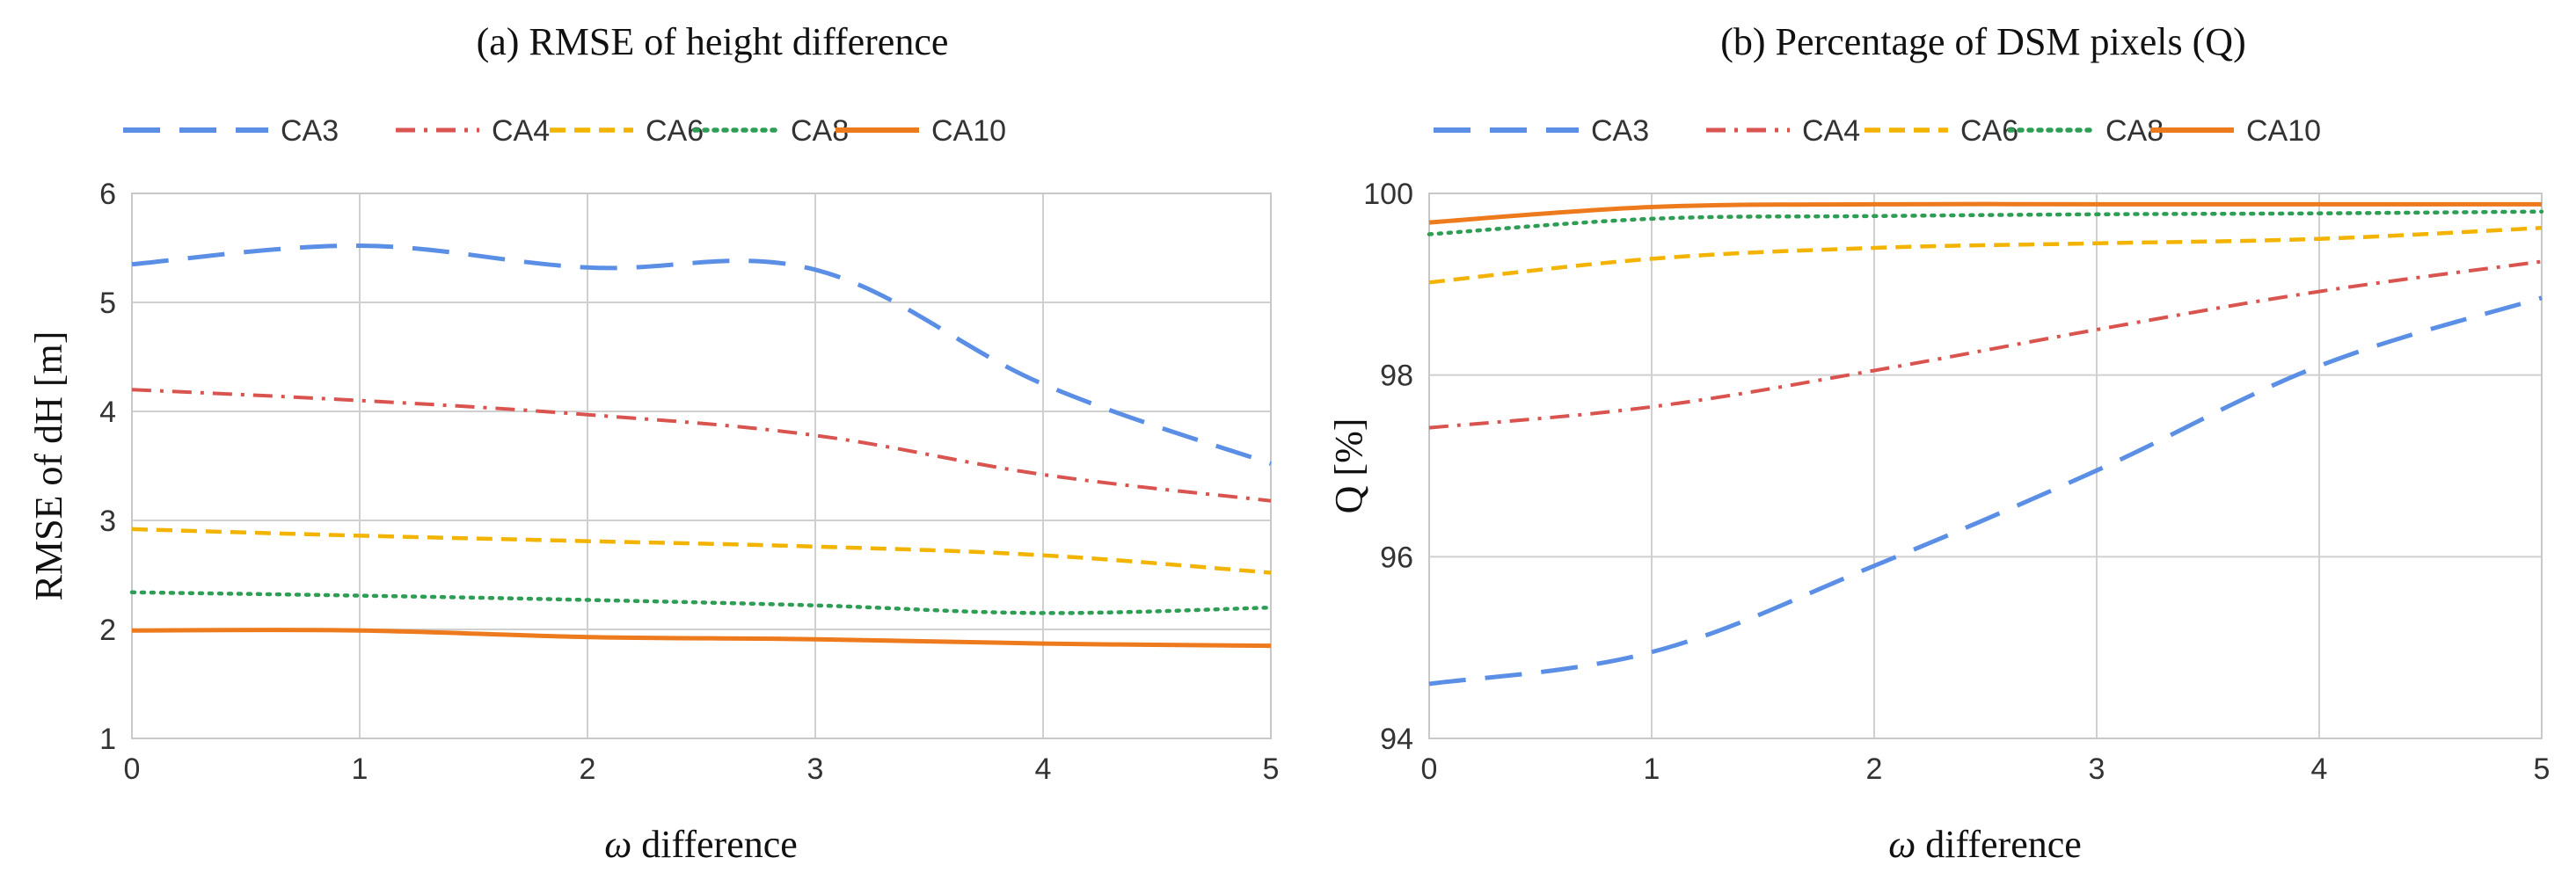  What do you see at coordinates (1429, 769) in the screenshot?
I see `chart-b-x-tick-label: 0` at bounding box center [1429, 769].